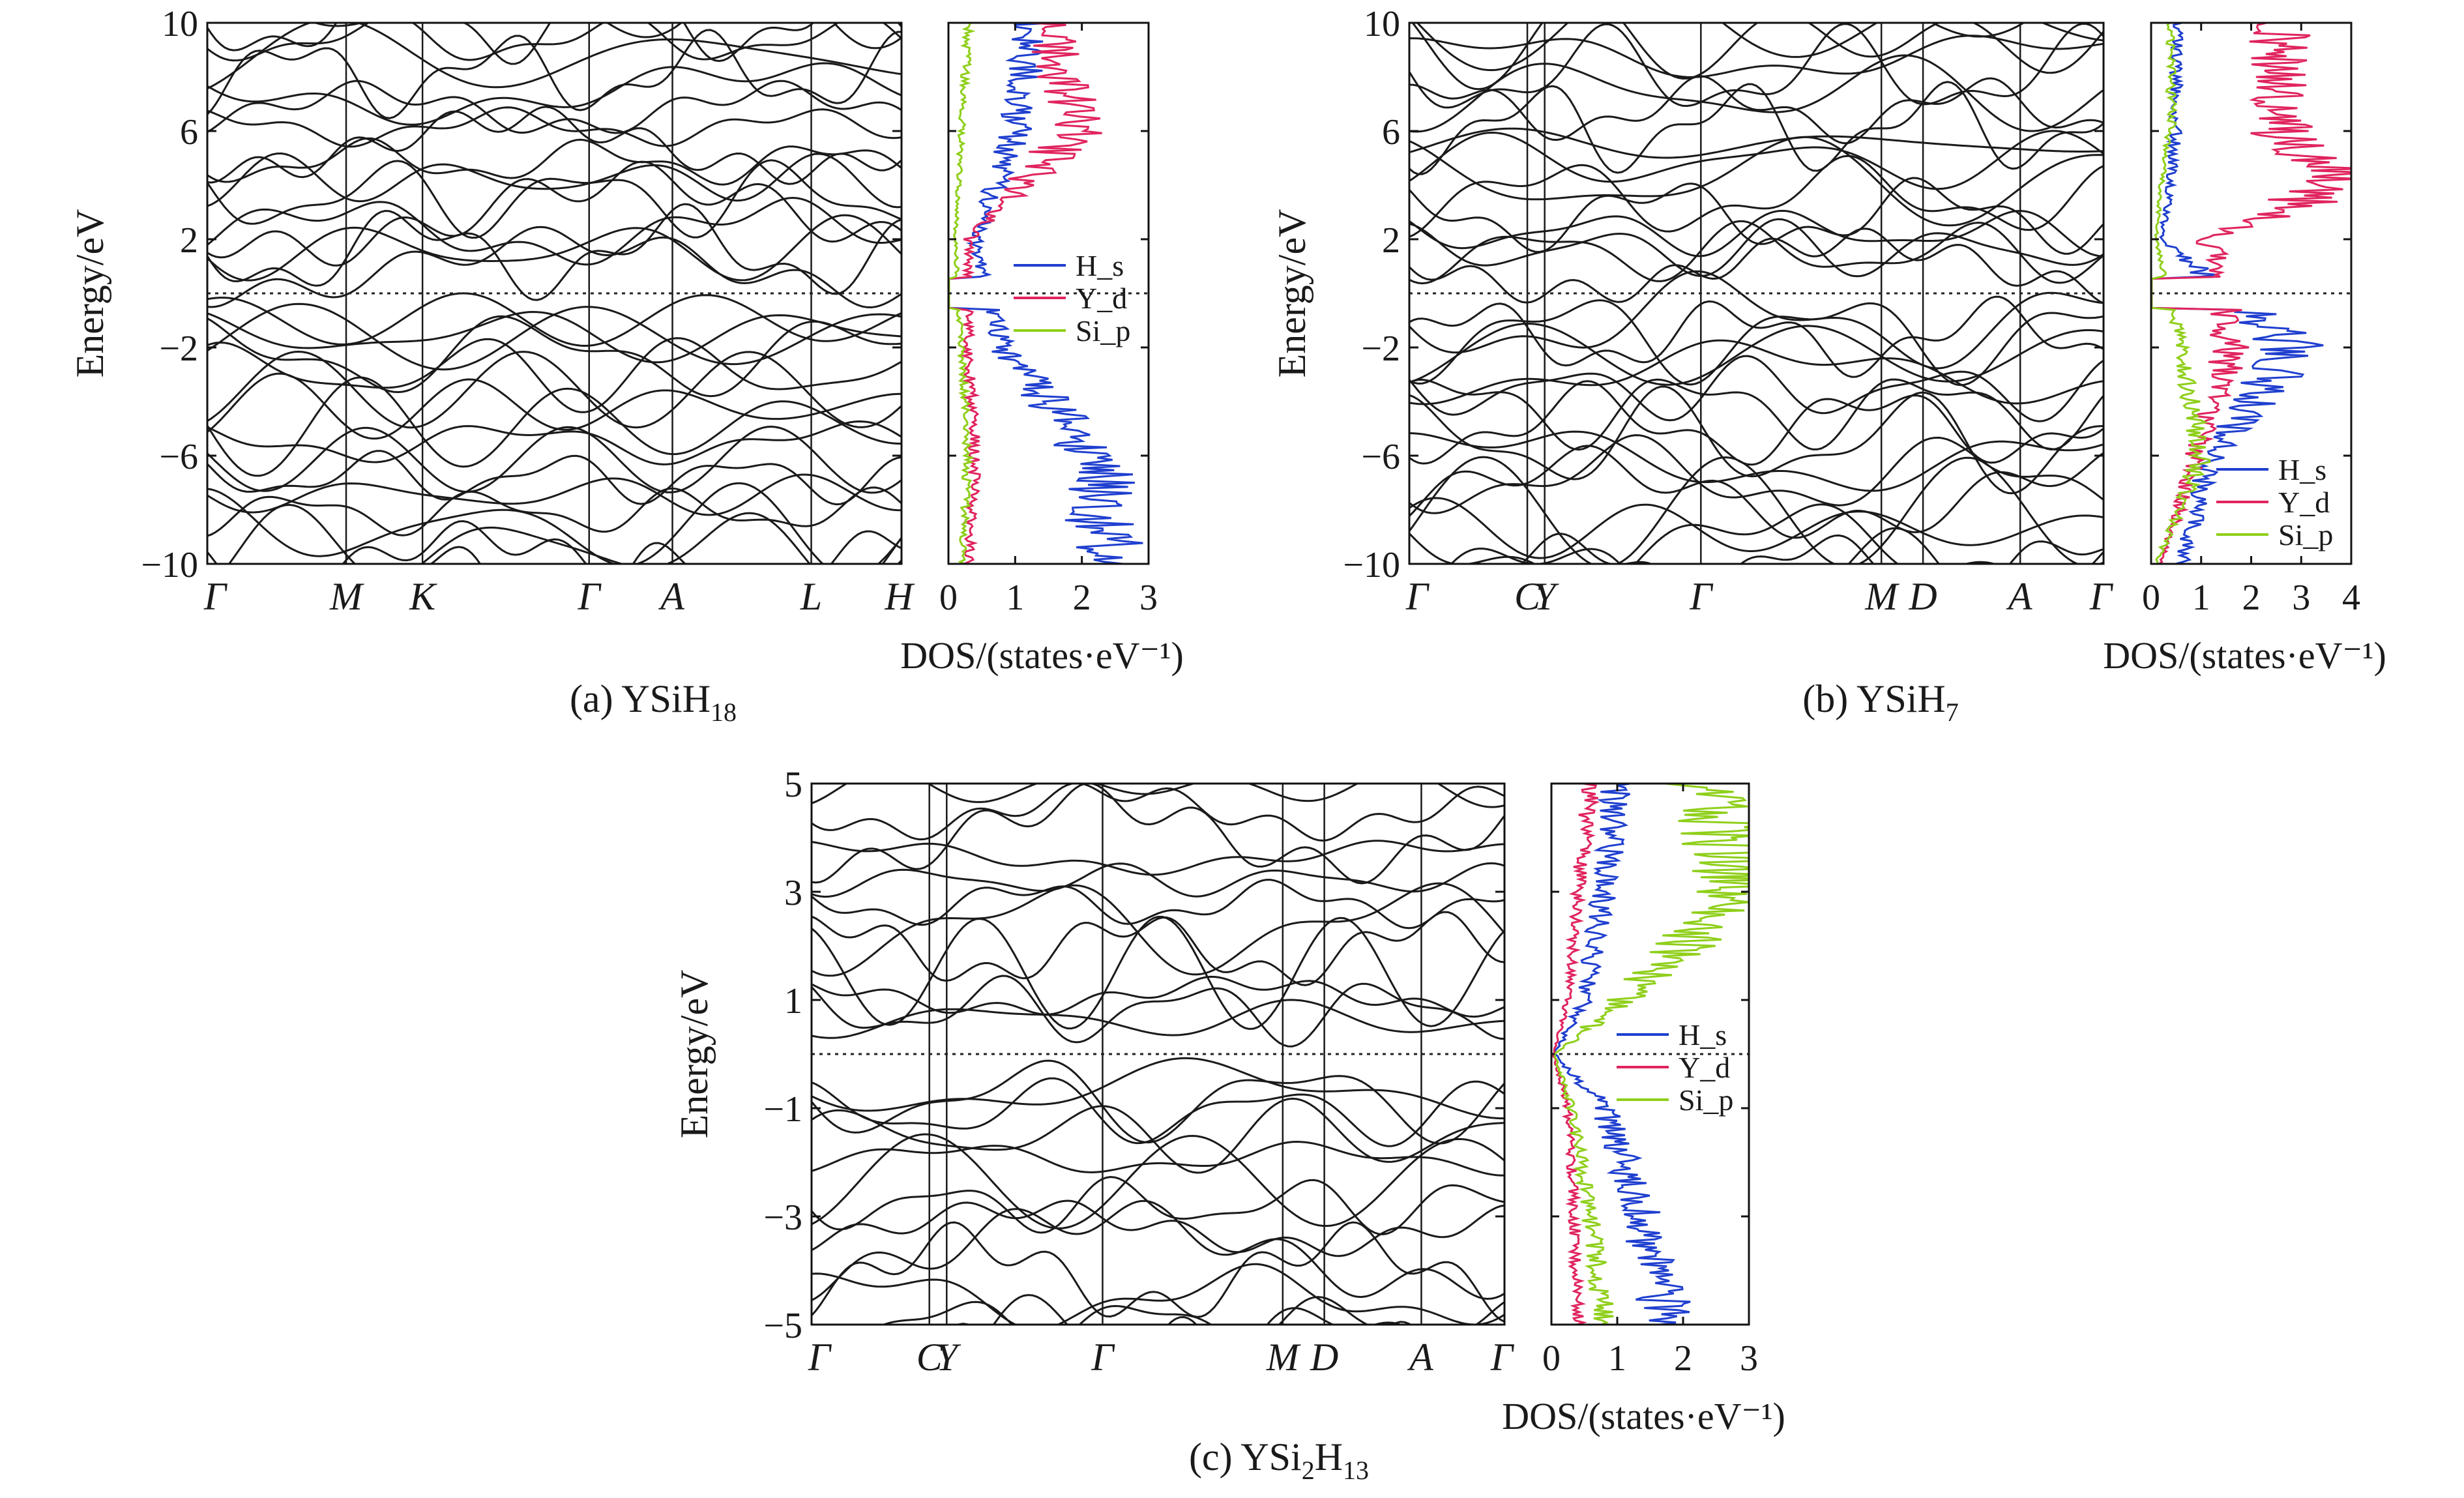  Describe the element at coordinates (962, 293) in the screenshot. I see `dos-curve-si-p` at that location.